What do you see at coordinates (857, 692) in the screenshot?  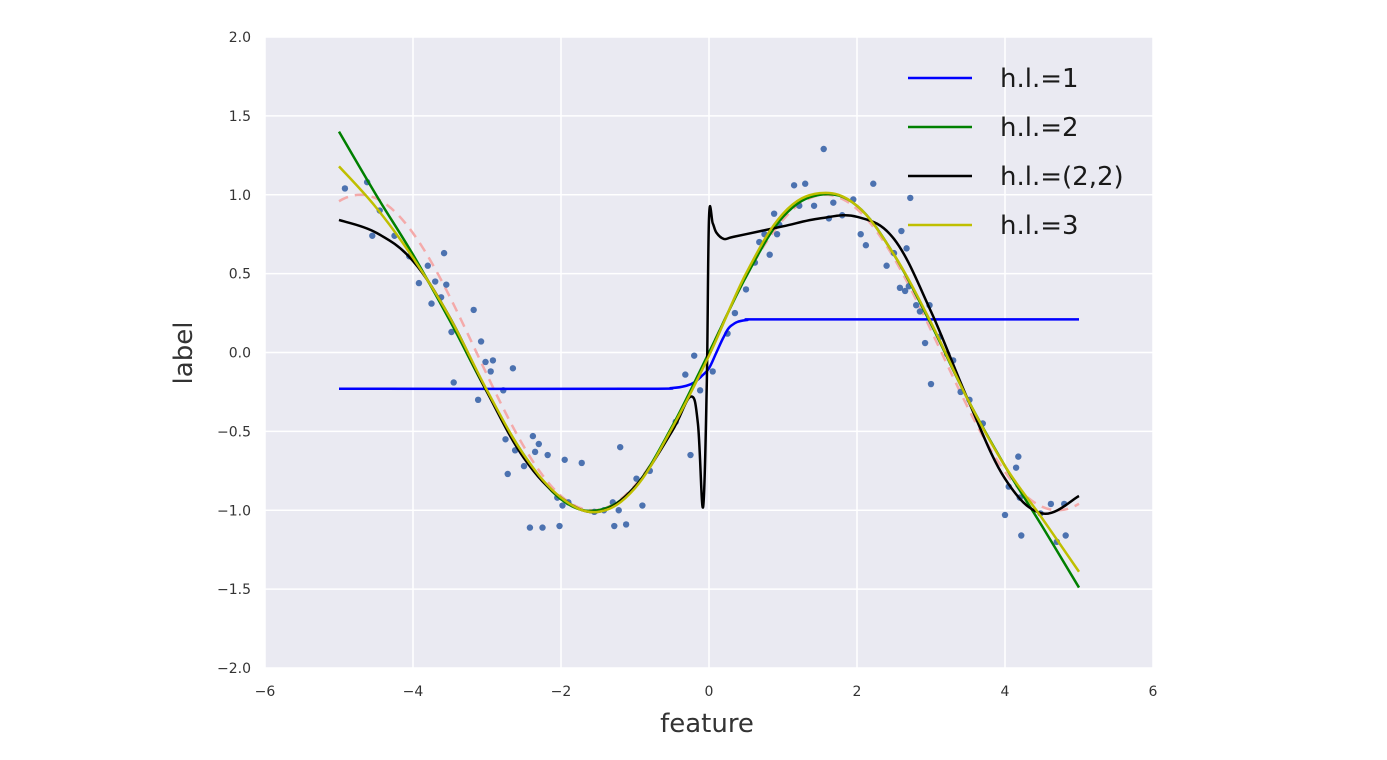 I see `x-tick-label: 2` at bounding box center [857, 692].